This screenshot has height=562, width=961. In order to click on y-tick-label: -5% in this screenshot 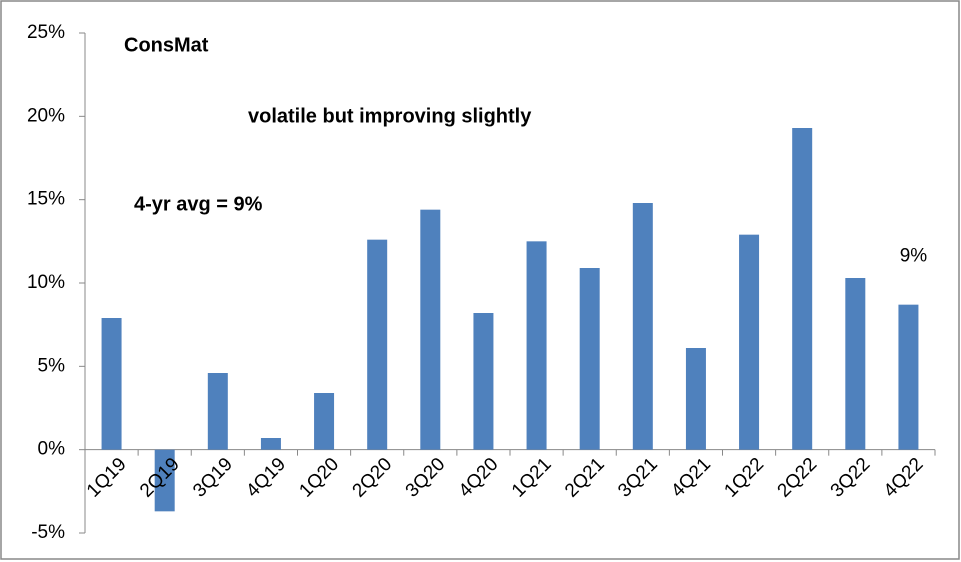, I will do `click(48, 532)`.